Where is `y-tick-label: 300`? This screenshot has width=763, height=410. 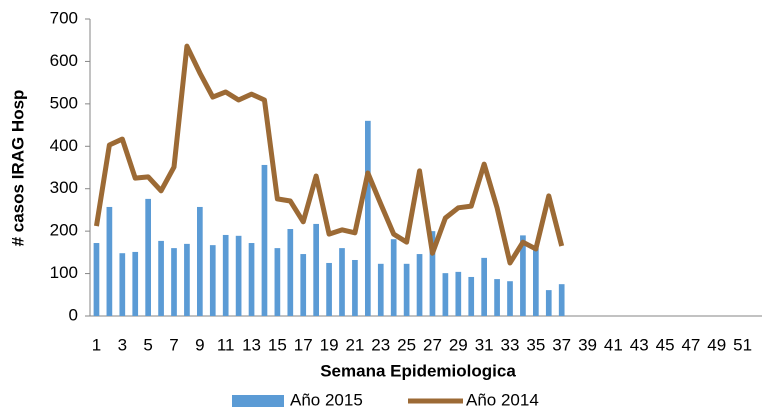
y-tick-label: 300 is located at coordinates (64, 187).